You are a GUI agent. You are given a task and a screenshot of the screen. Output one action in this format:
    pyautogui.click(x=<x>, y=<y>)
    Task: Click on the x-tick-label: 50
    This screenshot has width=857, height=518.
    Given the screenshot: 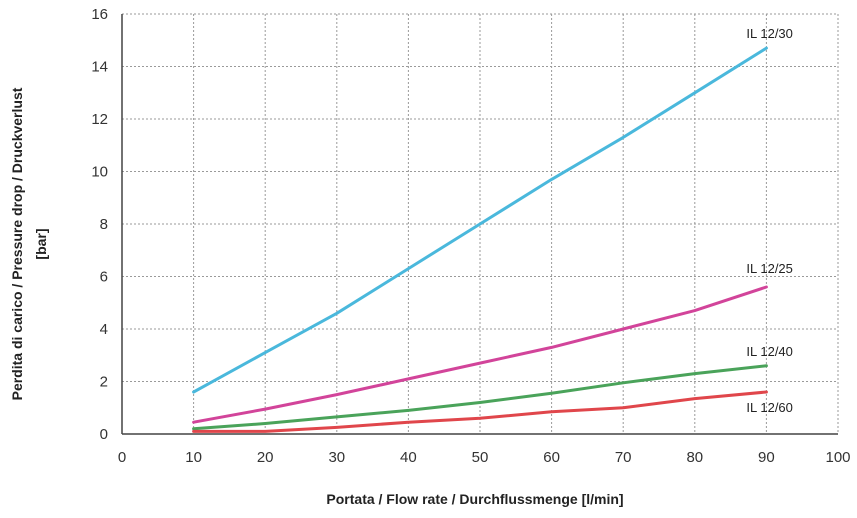 What is the action you would take?
    pyautogui.click(x=480, y=457)
    